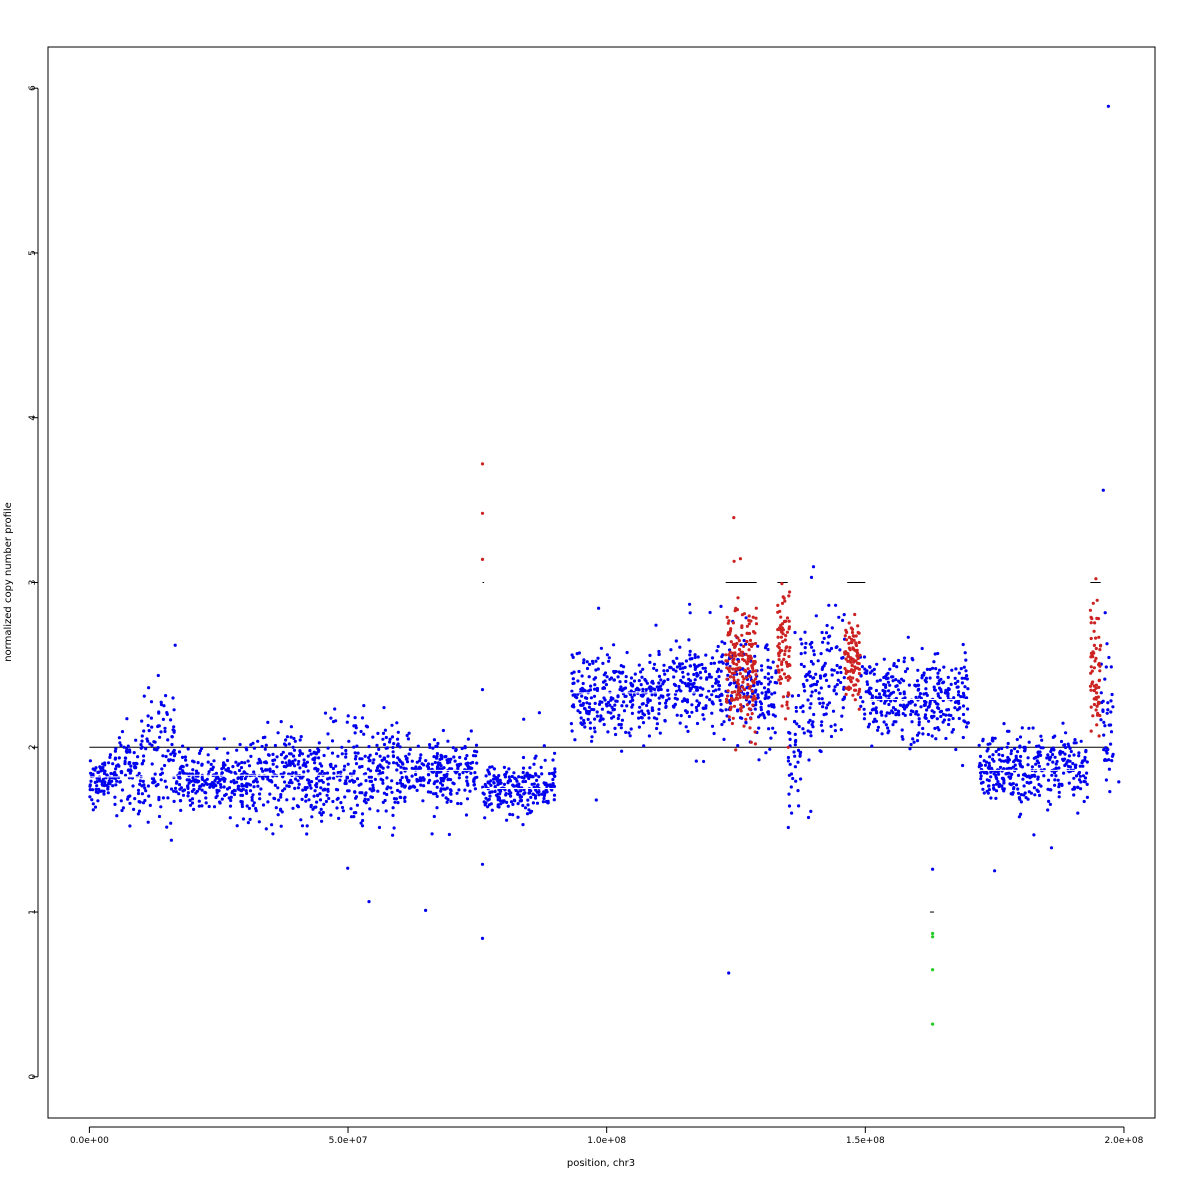 This screenshot has height=1180, width=1180. Describe the element at coordinates (33, 1077) in the screenshot. I see `y-tick-label: 0` at that location.